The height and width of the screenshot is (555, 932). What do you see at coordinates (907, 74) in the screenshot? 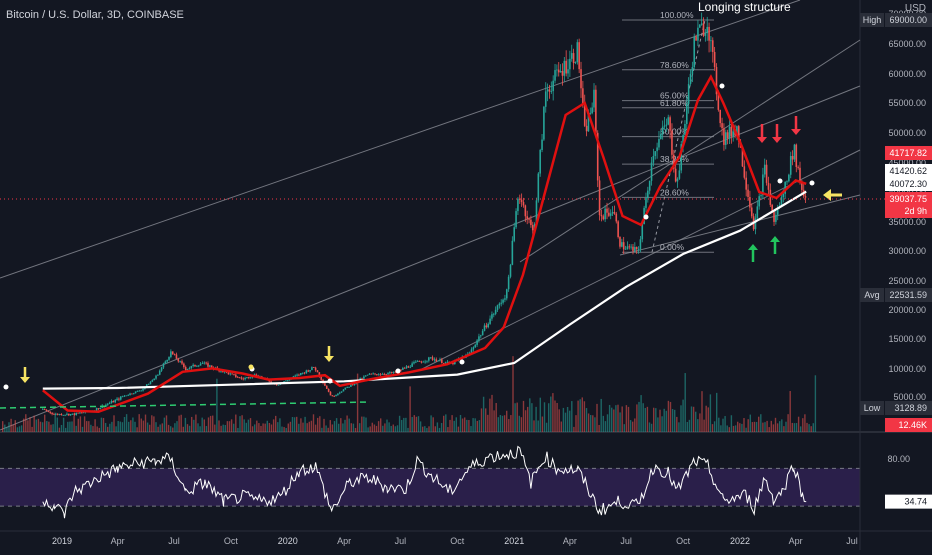
I see `y-tick-label: 60000.00` at bounding box center [907, 74].